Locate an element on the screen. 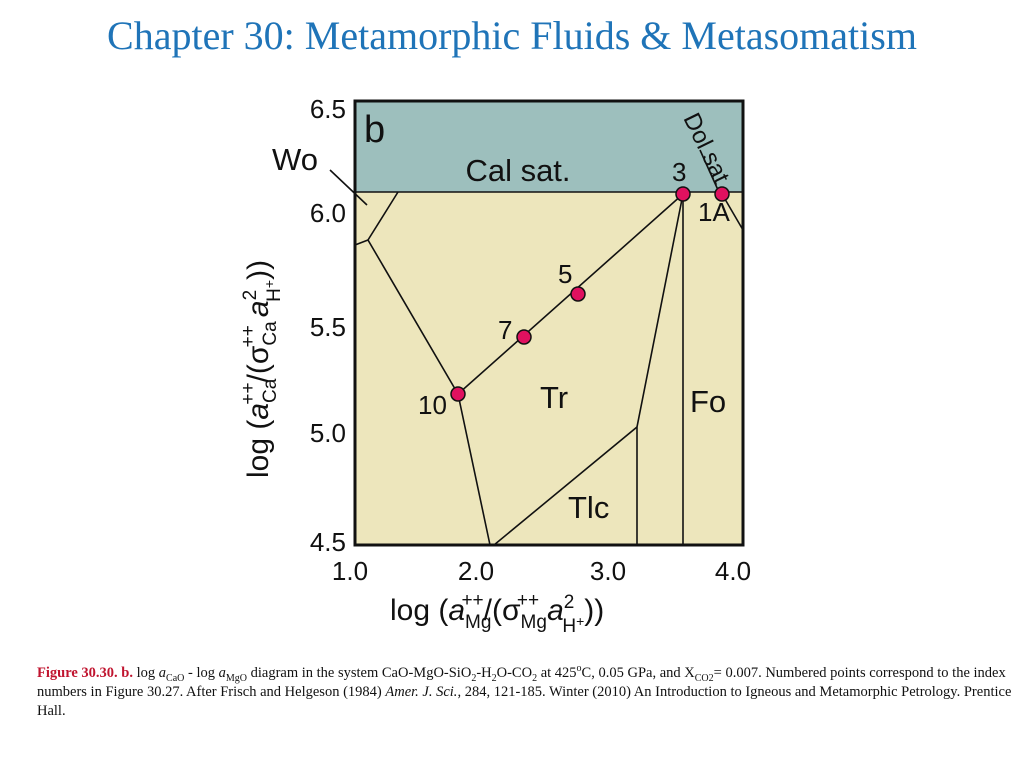 The width and height of the screenshot is (1024, 768). caption-part: log is located at coordinates (146, 673).